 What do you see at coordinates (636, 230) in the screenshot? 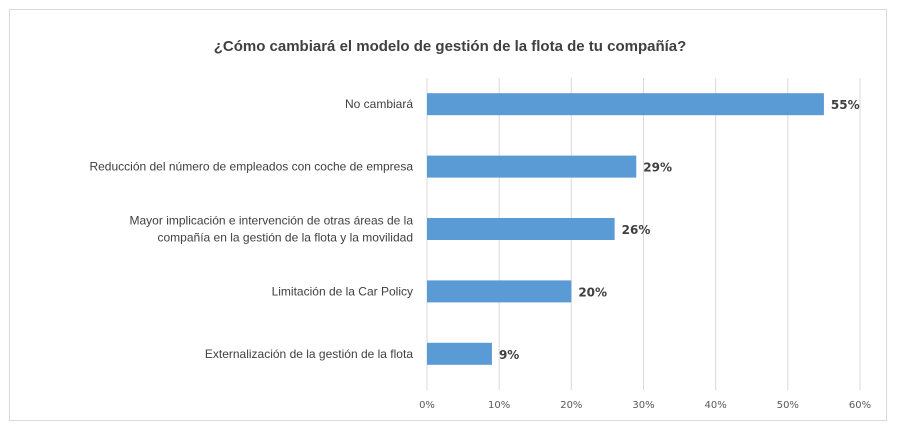
I see `data-label: 26%` at bounding box center [636, 230].